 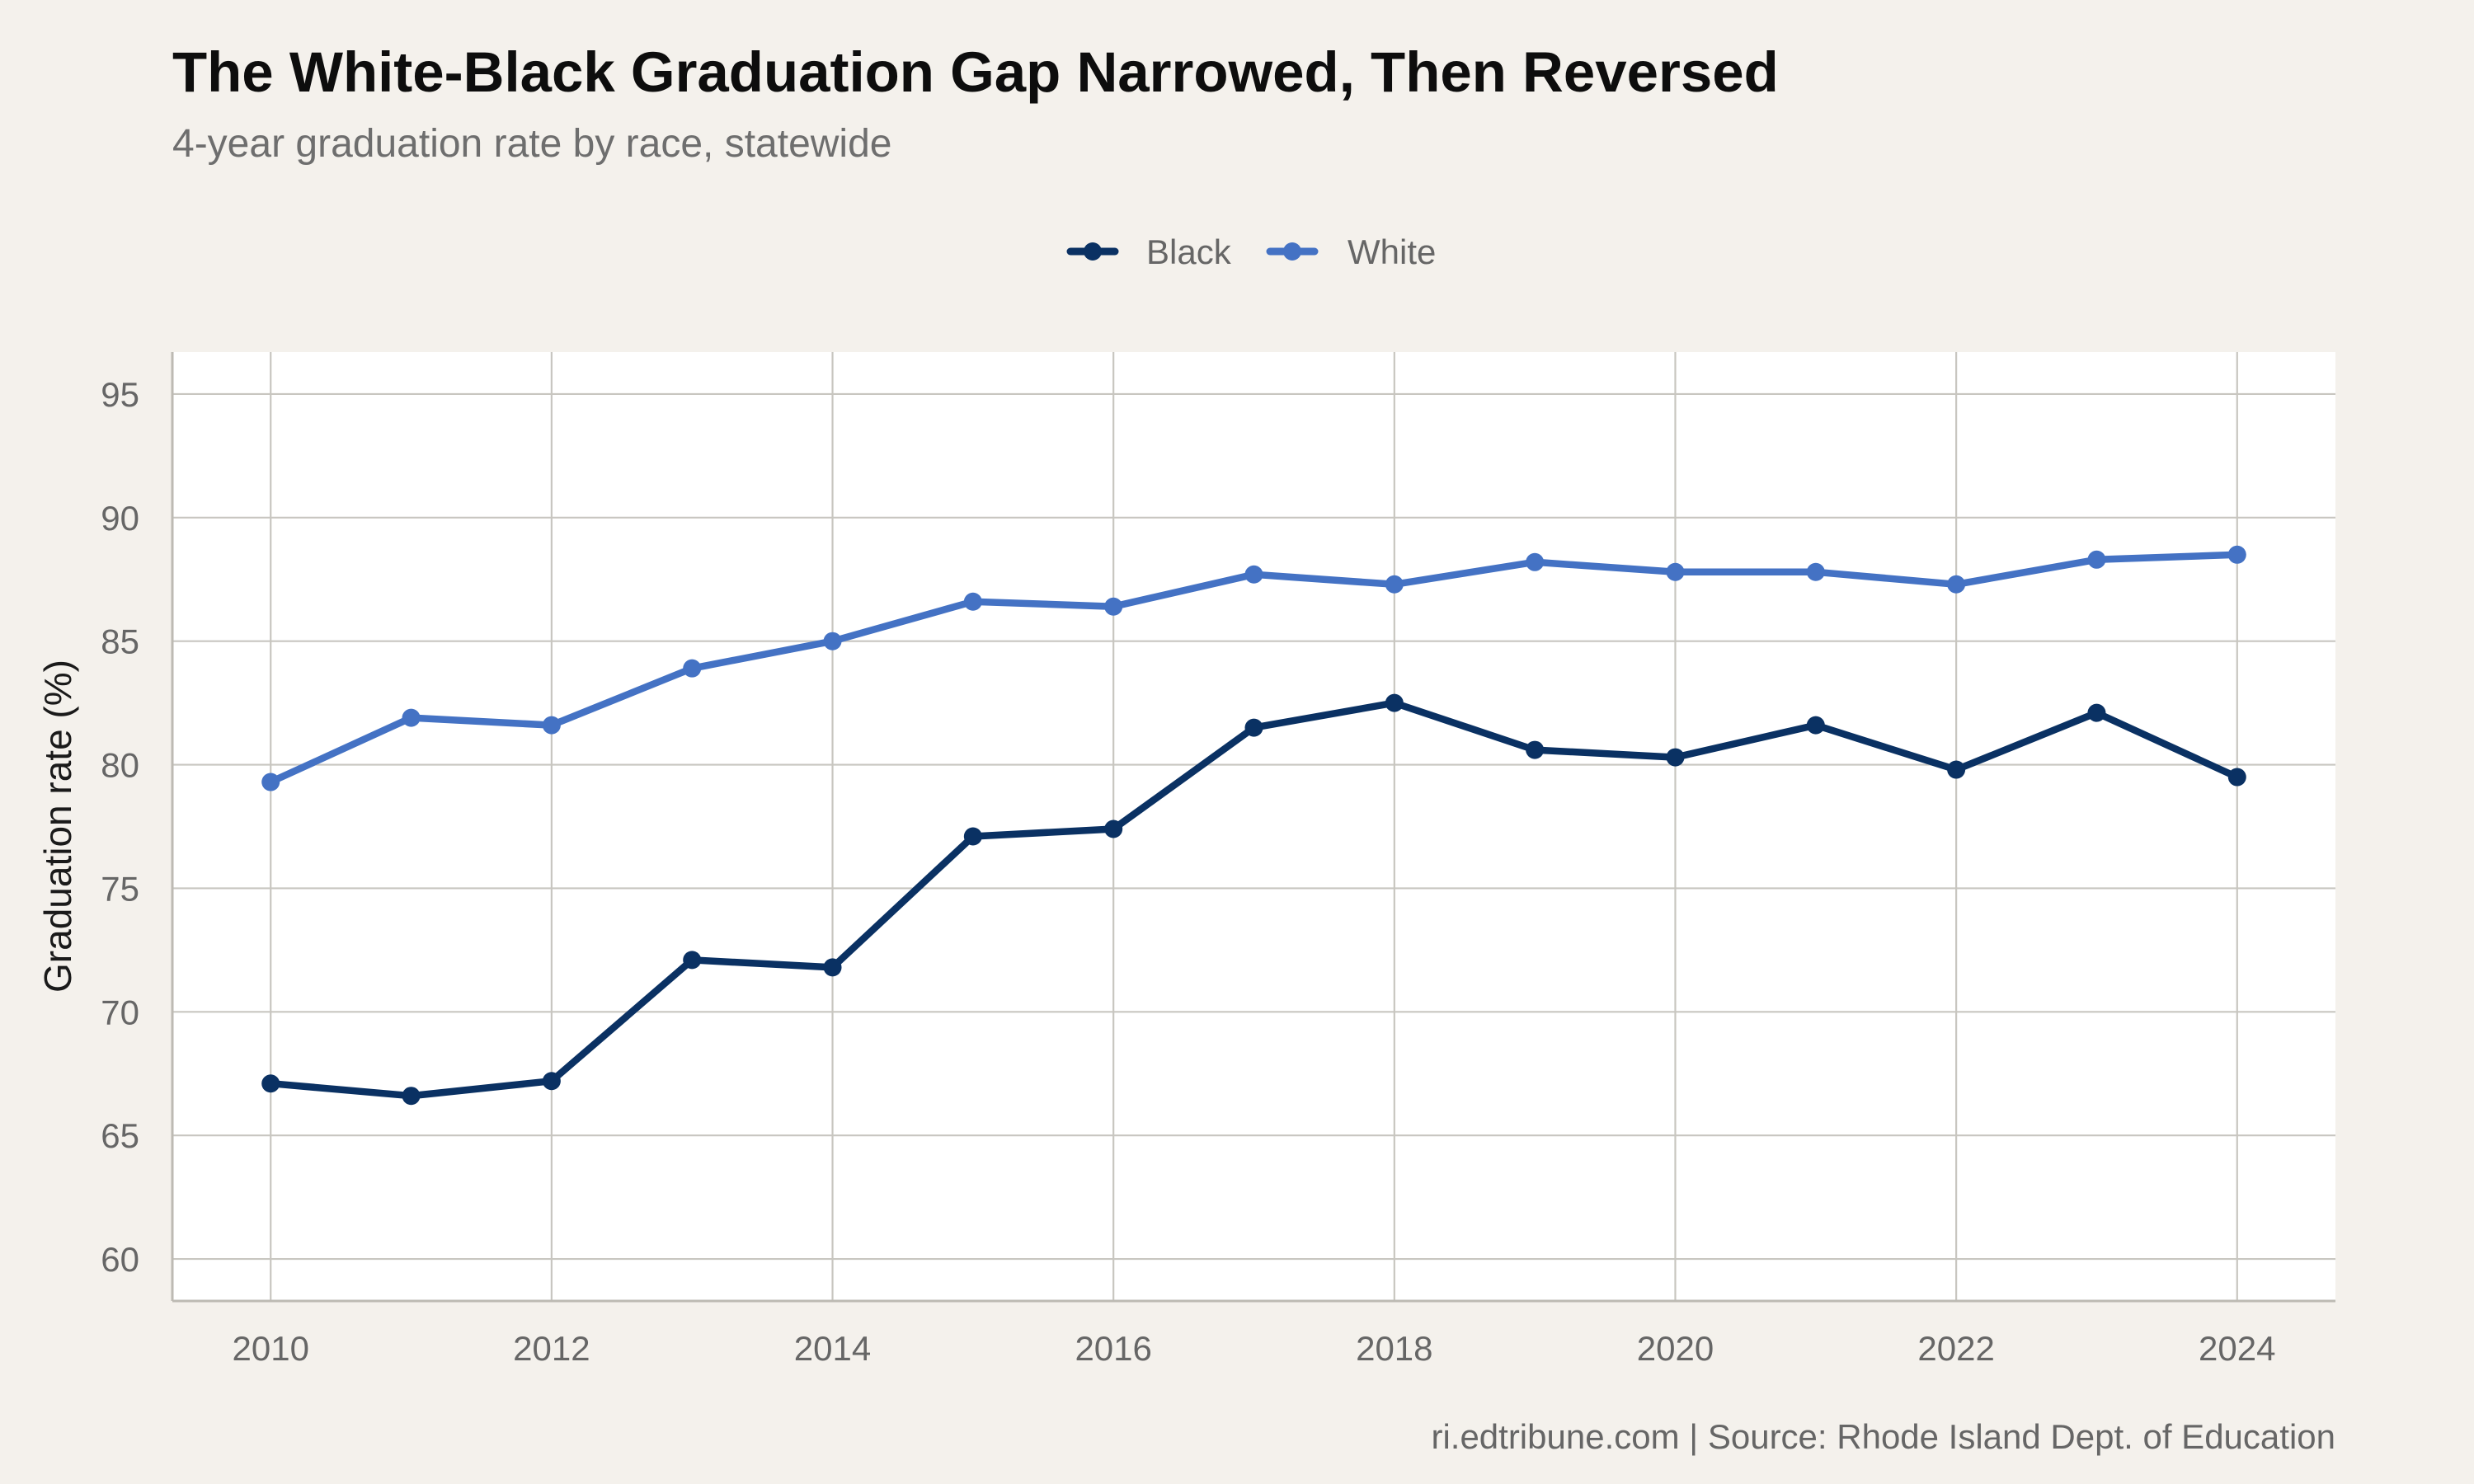 What do you see at coordinates (1956, 769) in the screenshot?
I see `data-point-black-2022` at bounding box center [1956, 769].